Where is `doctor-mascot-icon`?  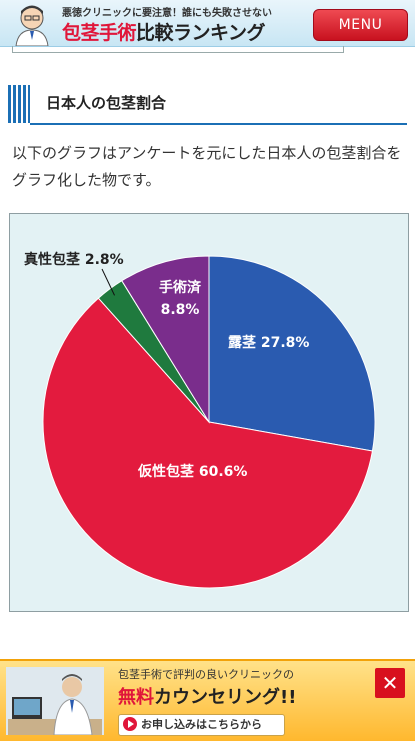 doctor-mascot-icon is located at coordinates (32, 25).